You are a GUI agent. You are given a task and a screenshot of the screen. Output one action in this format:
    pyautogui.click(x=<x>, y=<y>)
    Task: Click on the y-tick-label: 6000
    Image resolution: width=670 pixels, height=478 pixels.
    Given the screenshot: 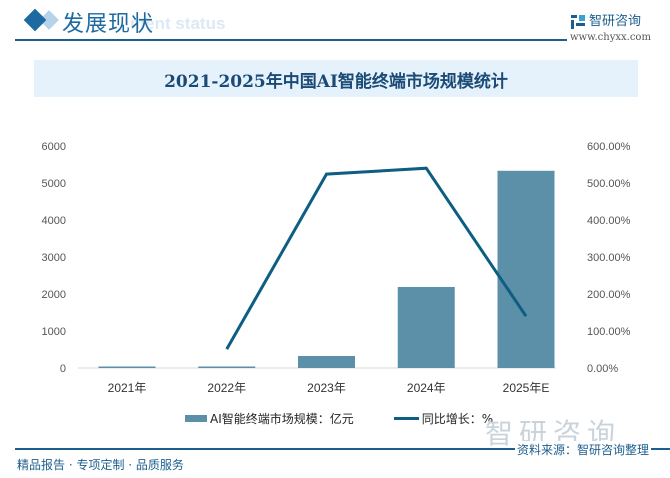 What is the action you would take?
    pyautogui.click(x=54, y=147)
    